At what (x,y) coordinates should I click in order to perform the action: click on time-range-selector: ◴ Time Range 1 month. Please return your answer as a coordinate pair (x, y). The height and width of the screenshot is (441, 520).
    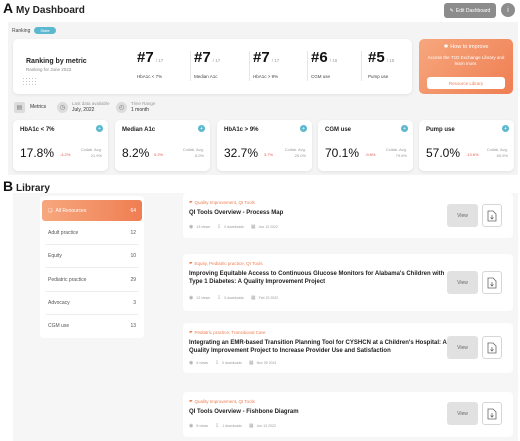
    Looking at the image, I should click on (135, 107).